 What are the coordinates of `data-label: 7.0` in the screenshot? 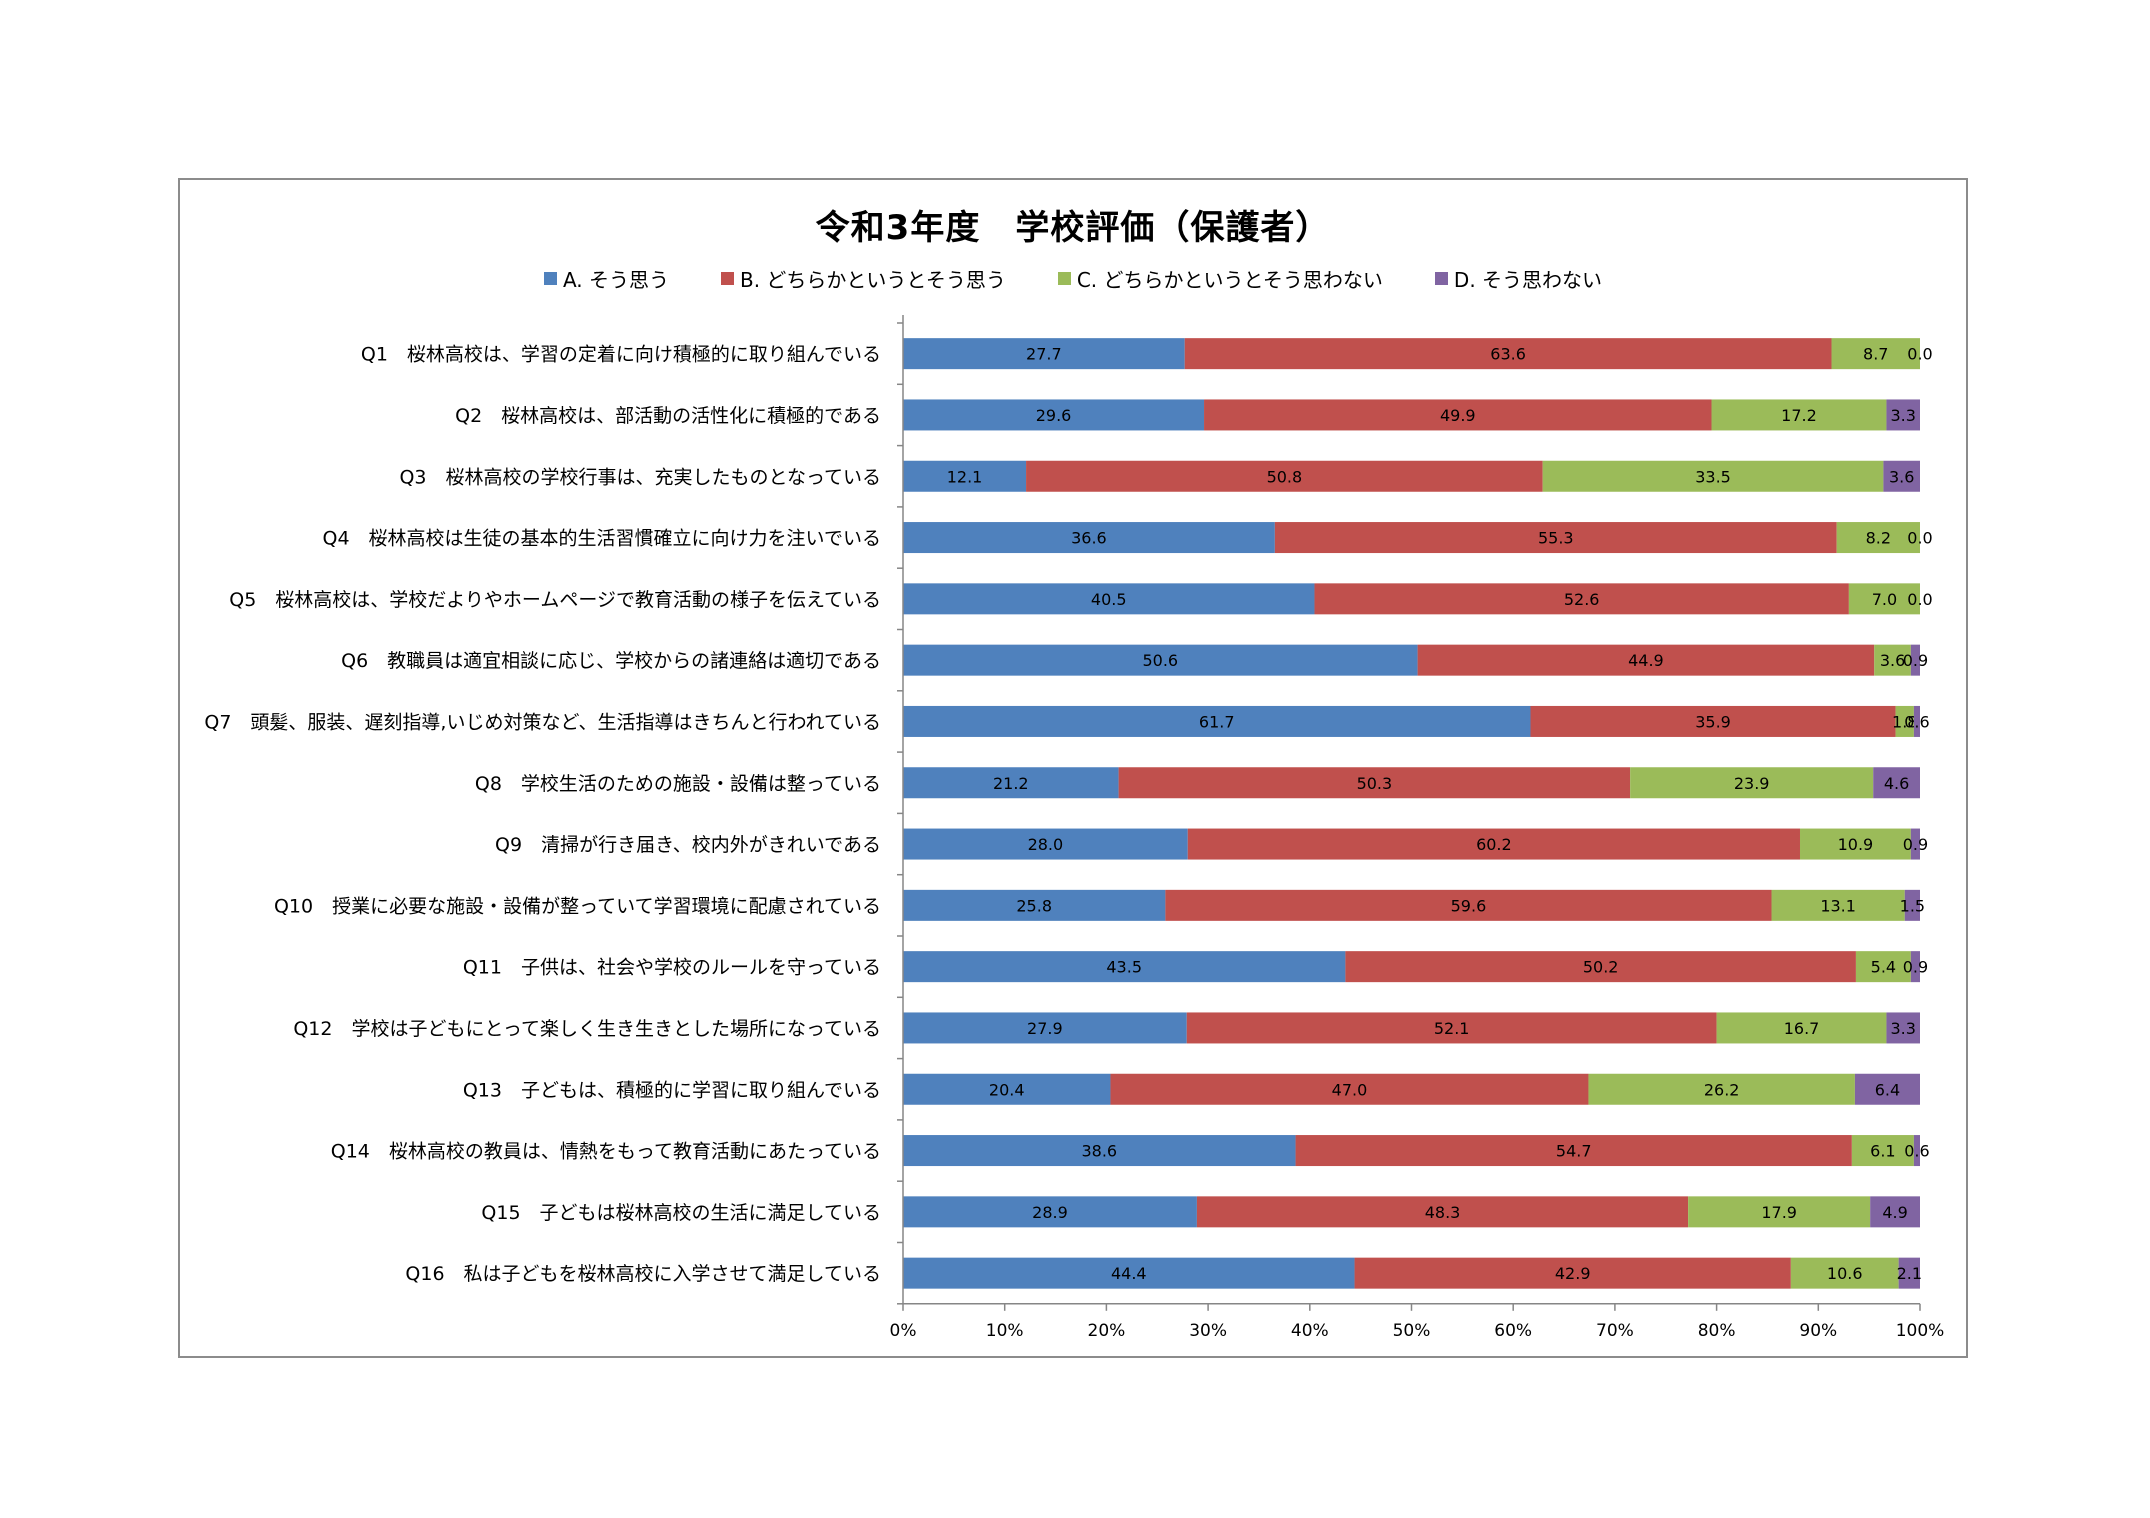 It's located at (1884, 599).